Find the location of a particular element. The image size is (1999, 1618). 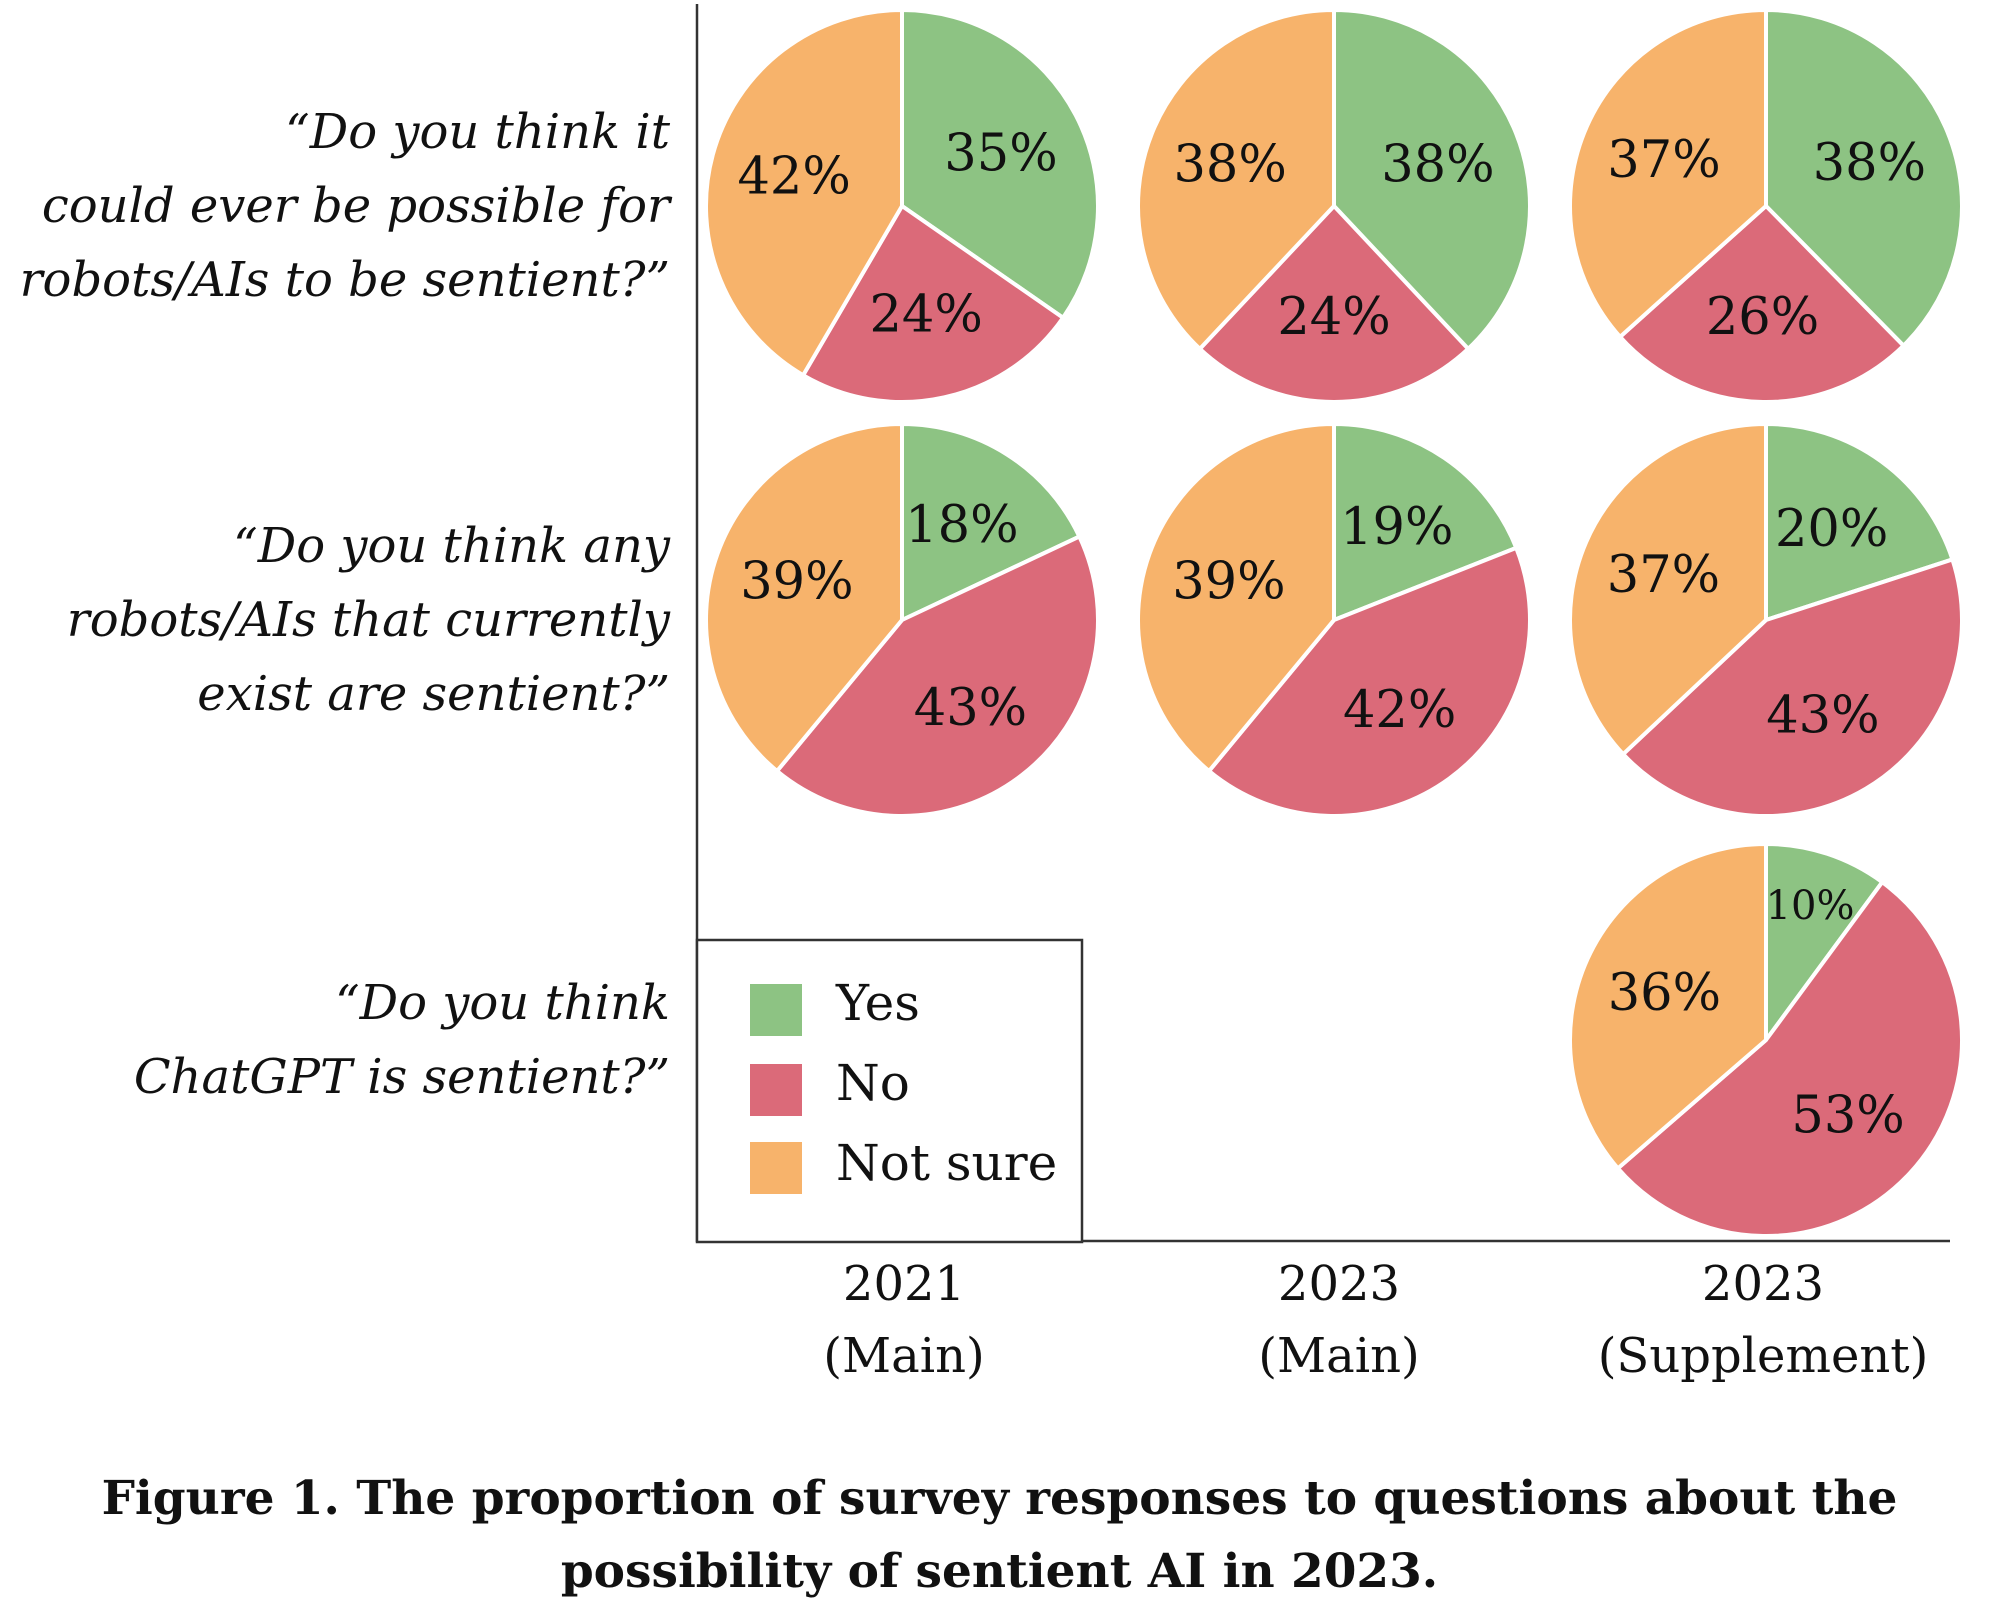

pie-label-no: 26% is located at coordinates (1762, 317).